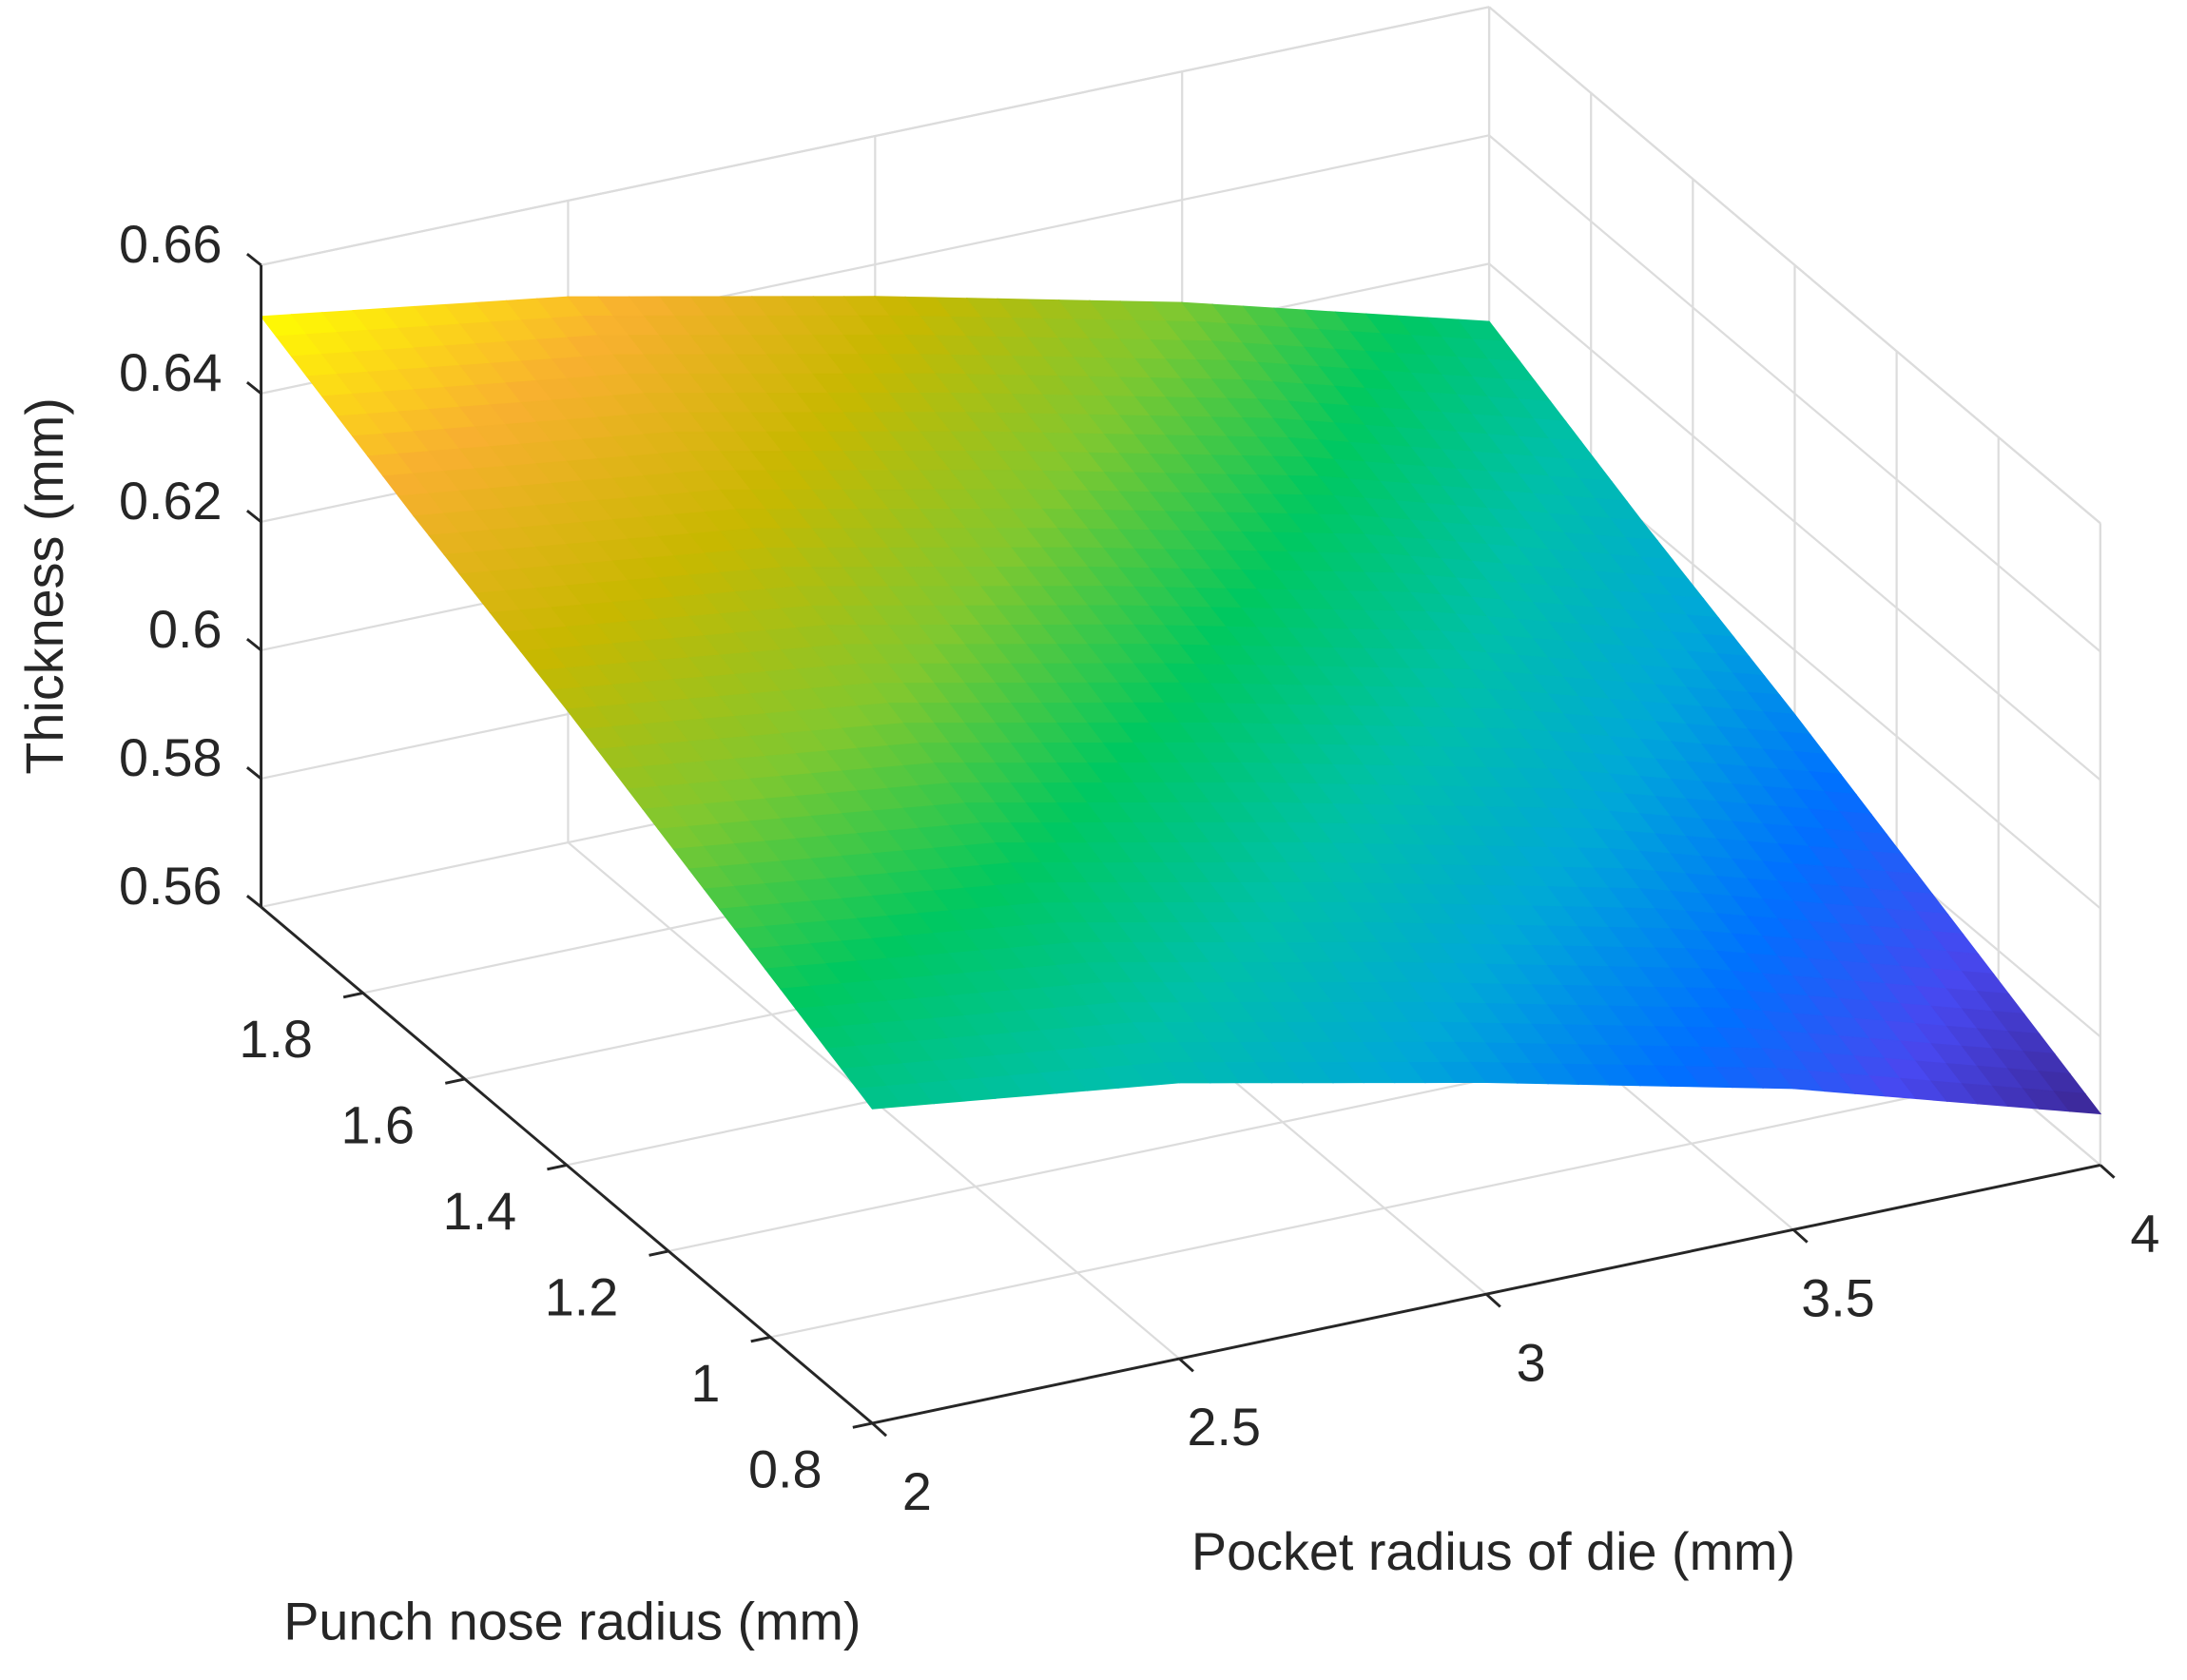 Image resolution: width=2187 pixels, height=1680 pixels. Describe the element at coordinates (171, 245) in the screenshot. I see `z-tick-label: 0.66` at that location.